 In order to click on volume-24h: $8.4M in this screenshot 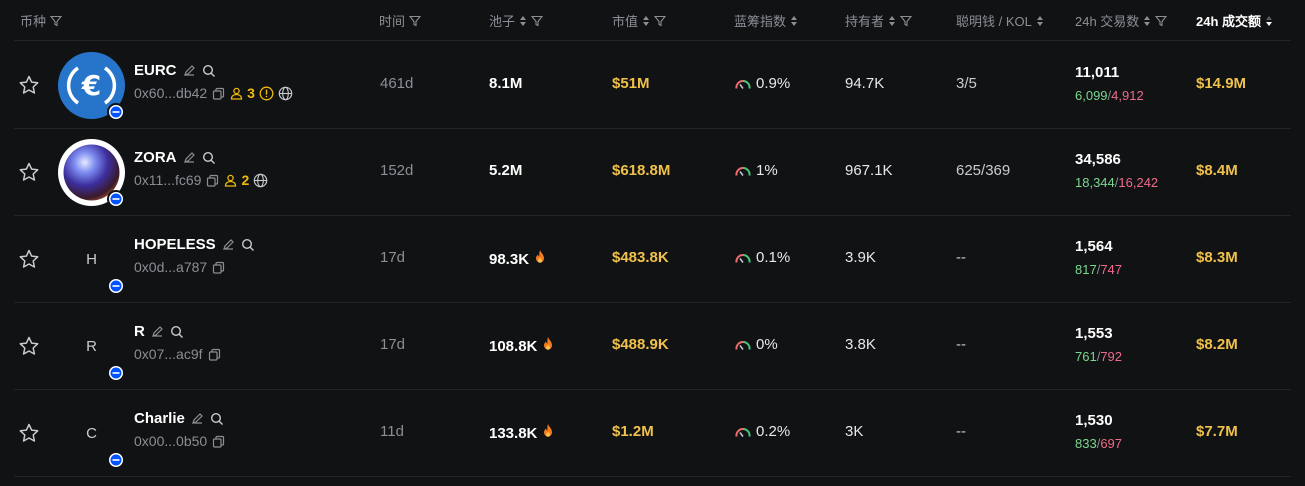, I will do `click(1217, 170)`.